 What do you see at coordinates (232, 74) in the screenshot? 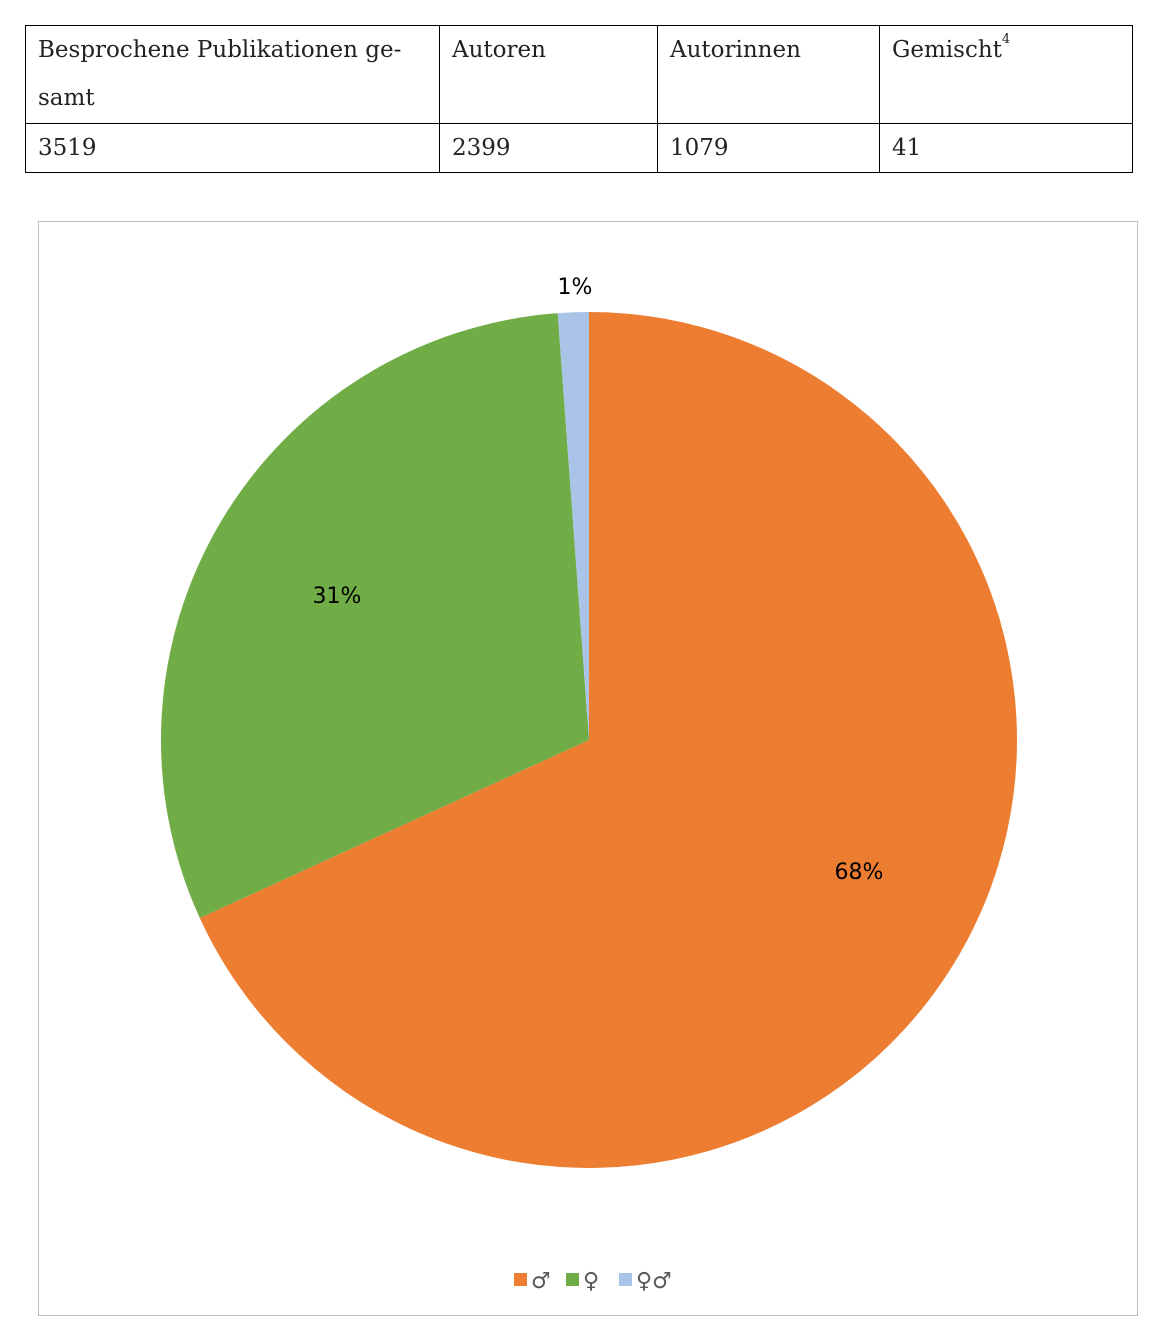
I see `header-cell-total: Besprochene Publikationen ge- samt` at bounding box center [232, 74].